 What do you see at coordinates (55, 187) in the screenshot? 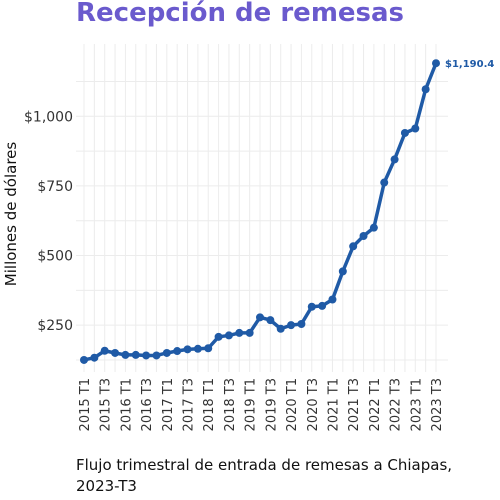
I see `y-tick-label: $750` at bounding box center [55, 187].